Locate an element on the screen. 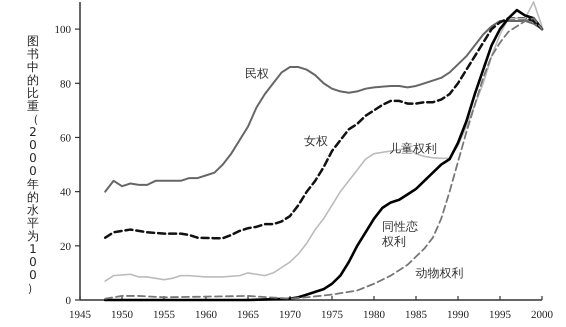  annotation: 儿童权利 is located at coordinates (413, 148).